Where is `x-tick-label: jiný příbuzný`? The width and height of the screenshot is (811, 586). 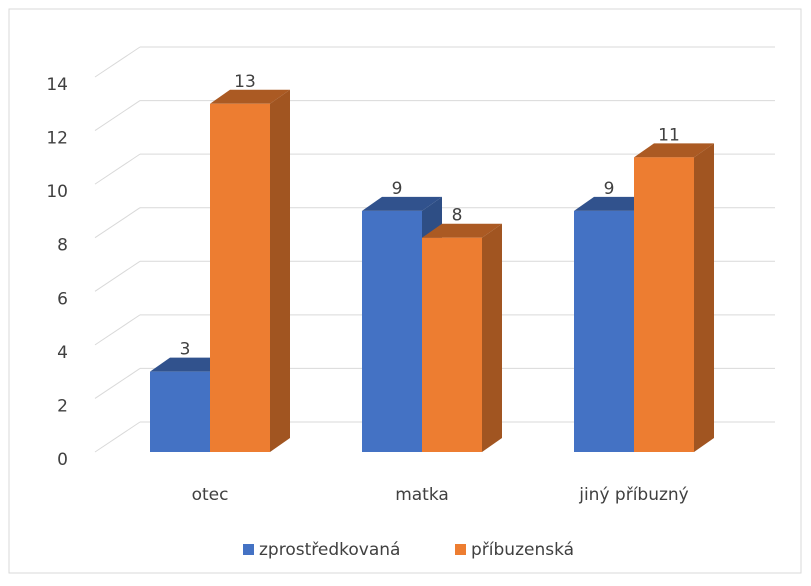 x-tick-label: jiný příbuzný is located at coordinates (633, 495).